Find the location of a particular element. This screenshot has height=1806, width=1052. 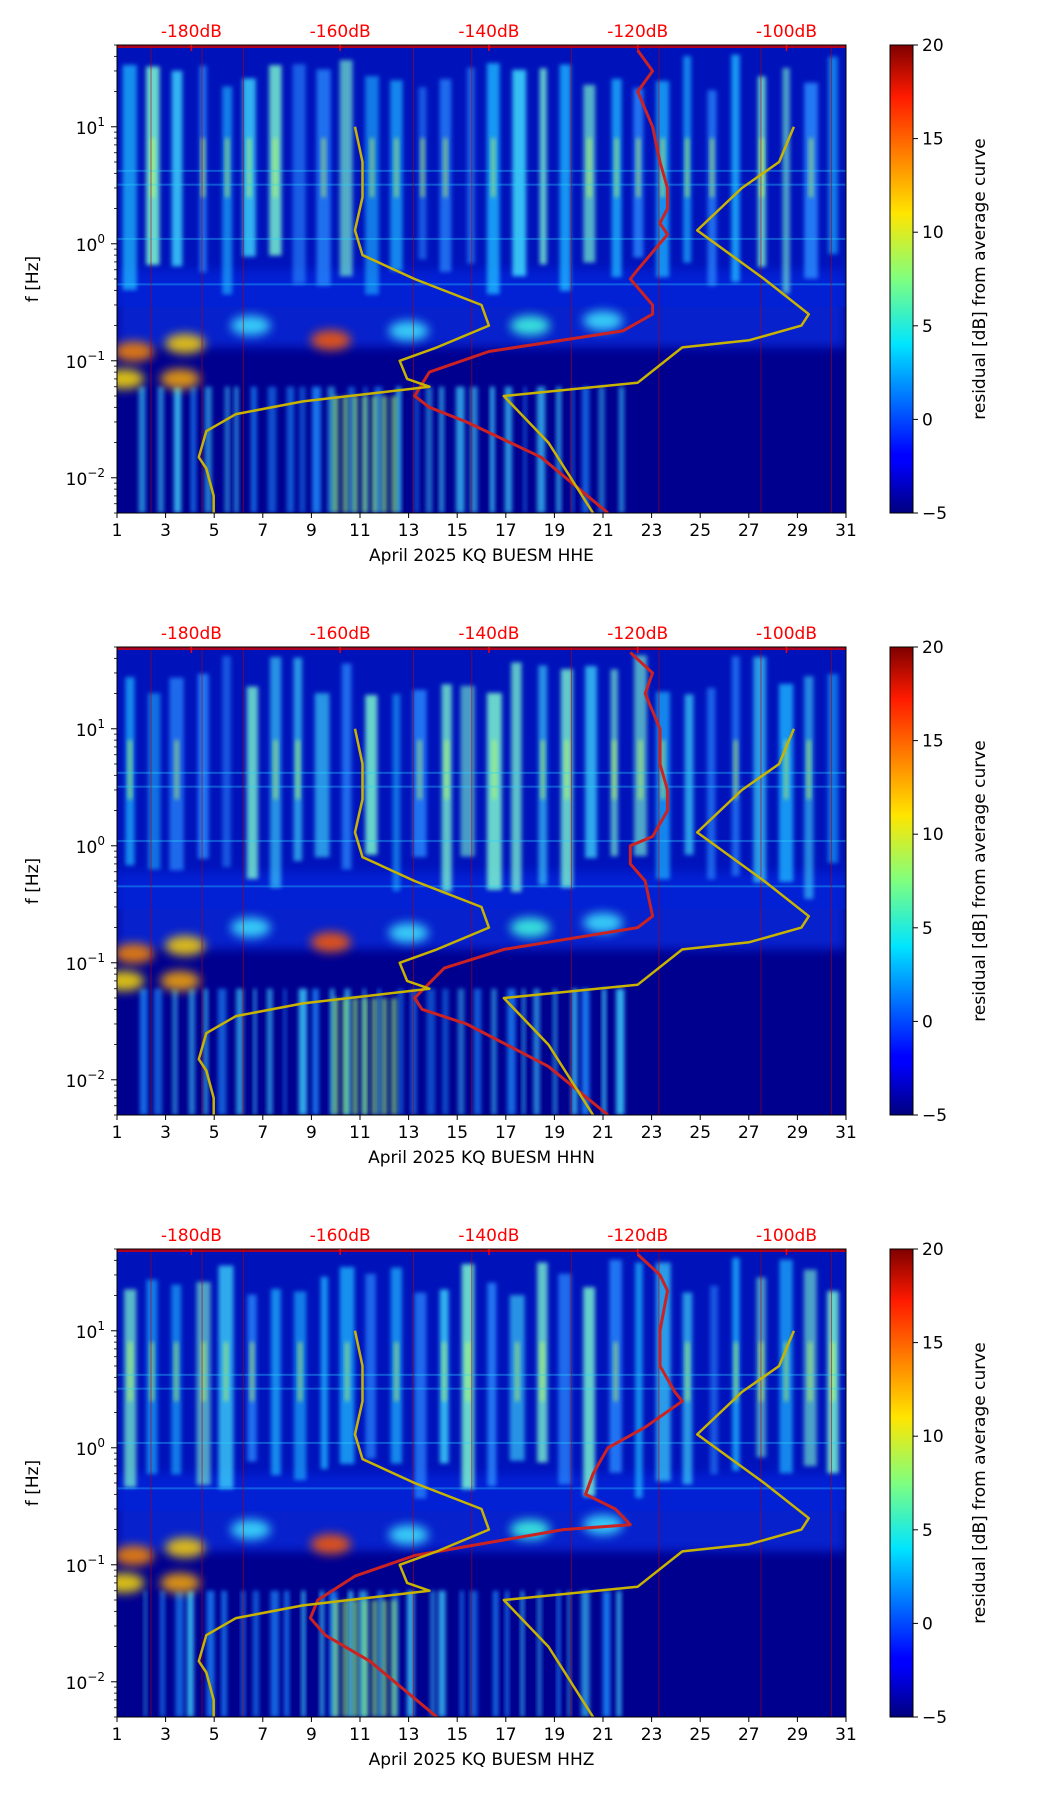

x-axis-label: April 2025 KQ BUESM HHE is located at coordinates (481, 556).